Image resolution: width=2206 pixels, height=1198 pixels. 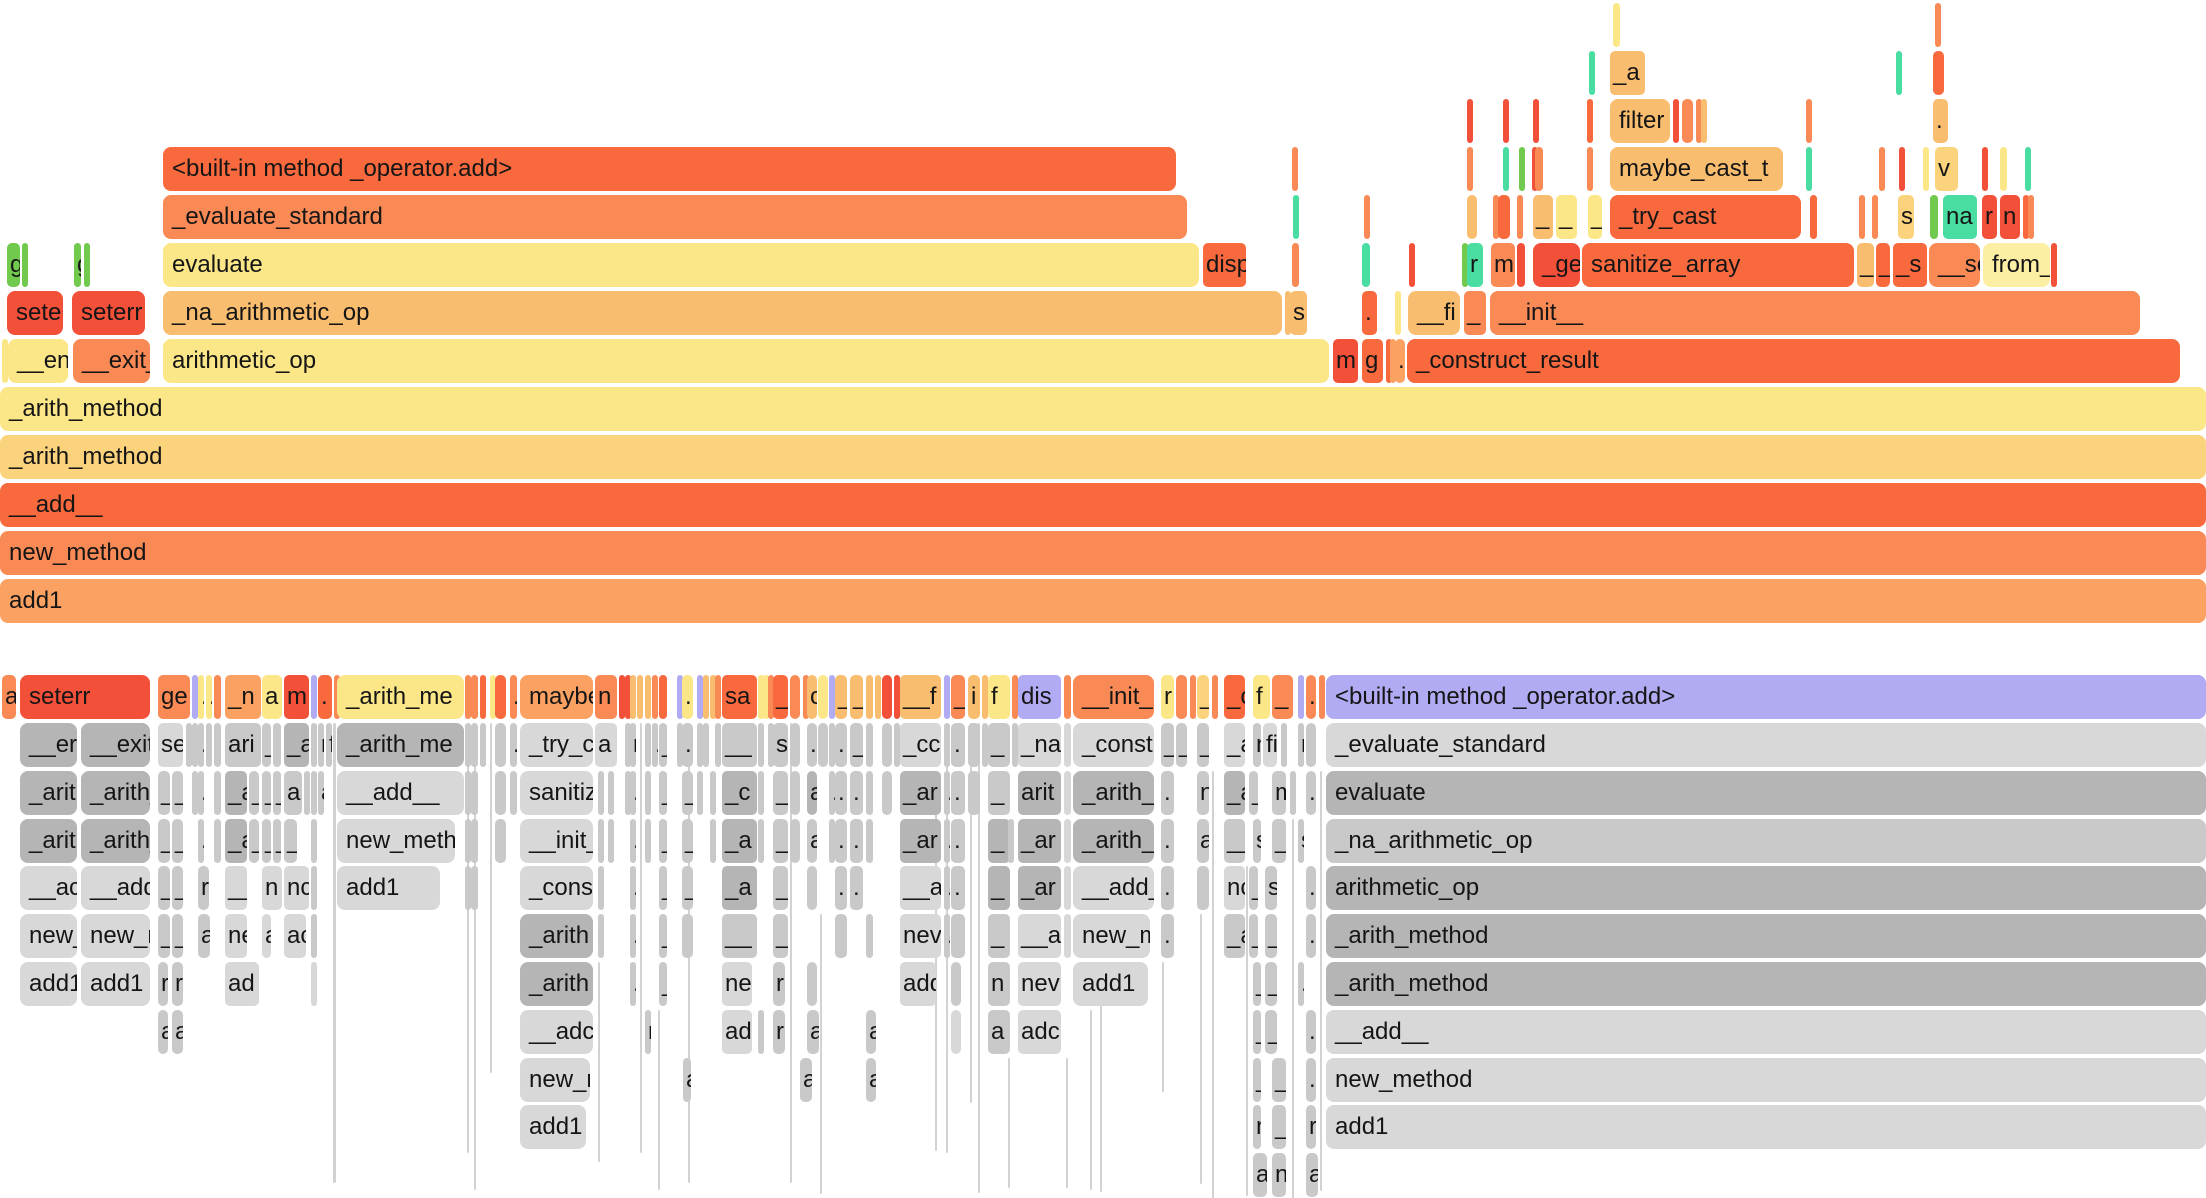 What do you see at coordinates (556, 936) in the screenshot?
I see `frame-bar: _arith` at bounding box center [556, 936].